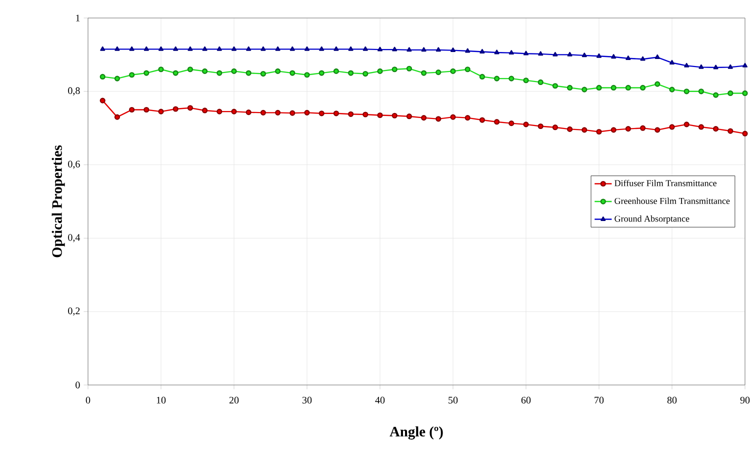 This screenshot has height=465, width=753. What do you see at coordinates (672, 400) in the screenshot?
I see `x-tick-label: 80` at bounding box center [672, 400].